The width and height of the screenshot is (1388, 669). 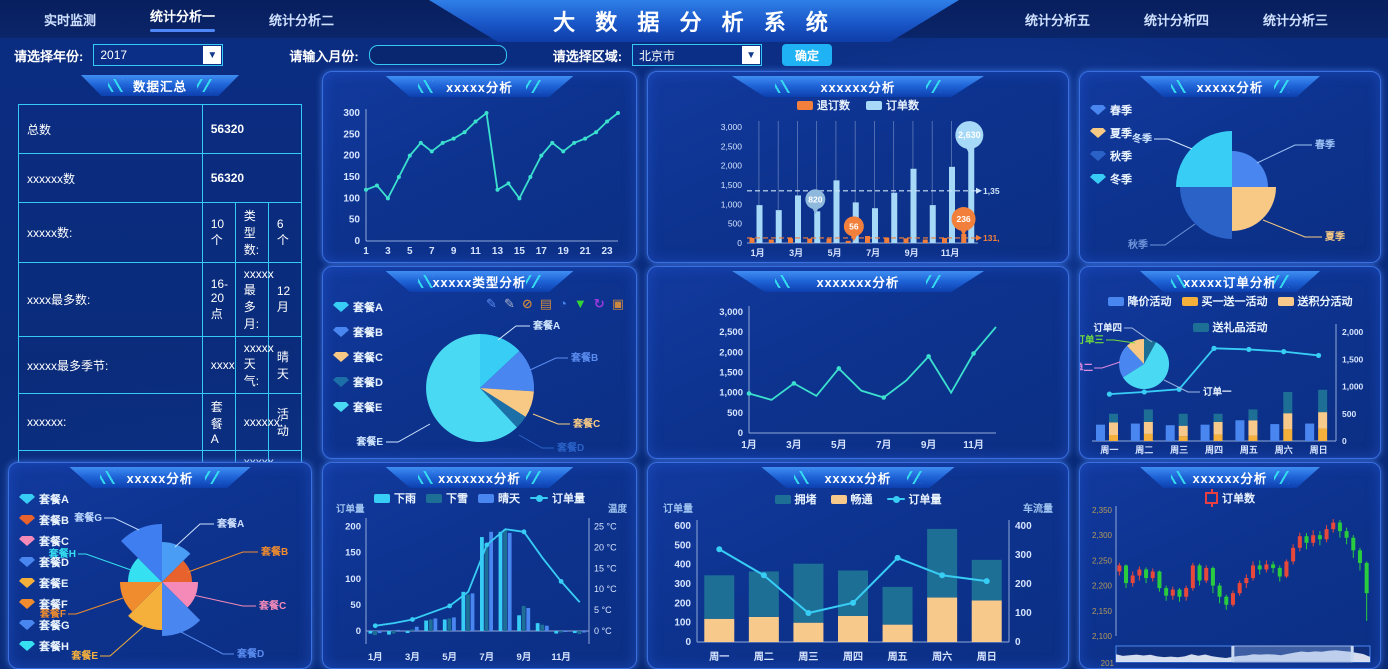 What do you see at coordinates (794, 445) in the screenshot?
I see `svg-text: 3月` at bounding box center [794, 445].